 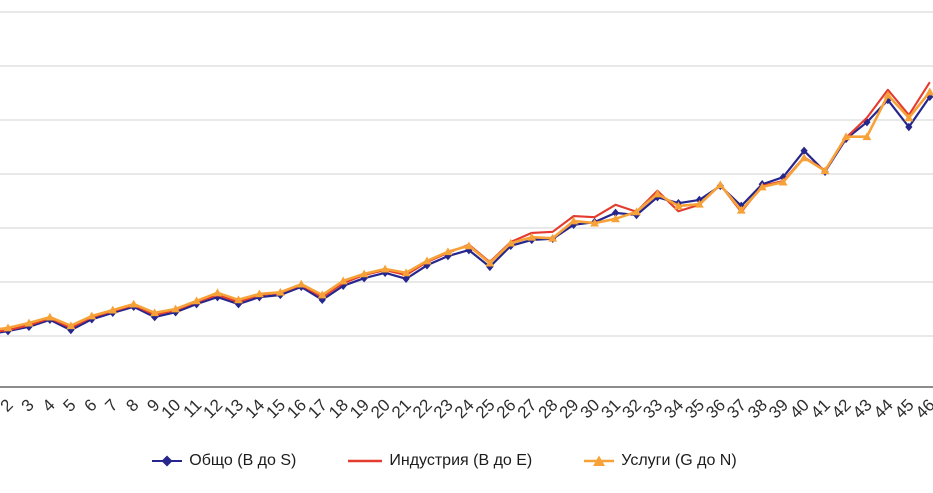 What do you see at coordinates (8, 405) in the screenshot?
I see `x-axis-tick-label: 2` at bounding box center [8, 405].